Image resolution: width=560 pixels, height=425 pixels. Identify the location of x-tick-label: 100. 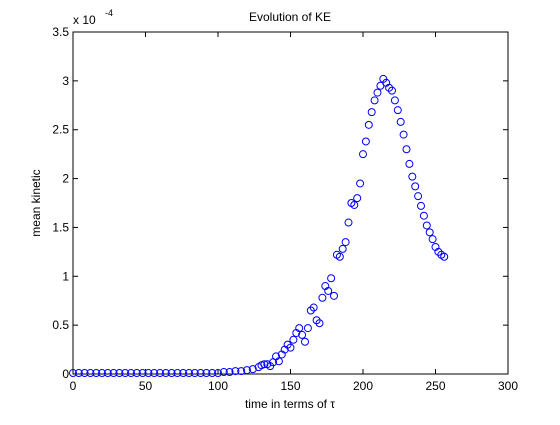
(218, 386).